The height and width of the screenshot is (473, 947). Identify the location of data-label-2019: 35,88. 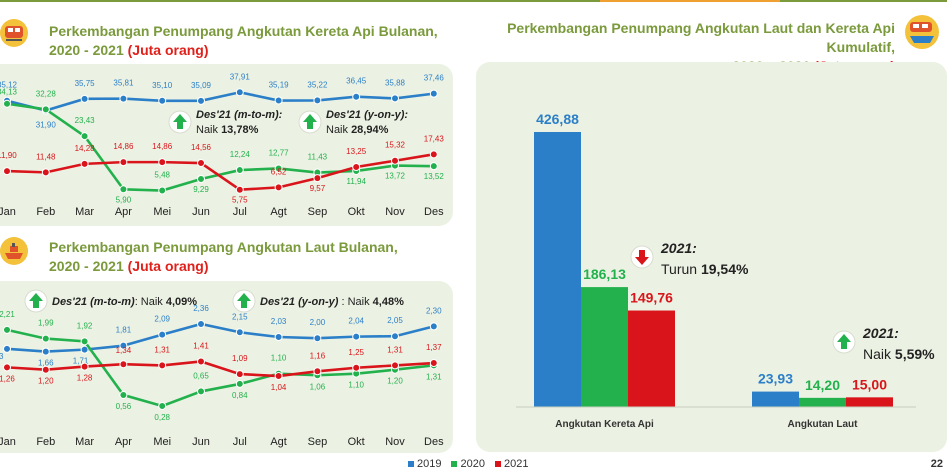
(395, 82).